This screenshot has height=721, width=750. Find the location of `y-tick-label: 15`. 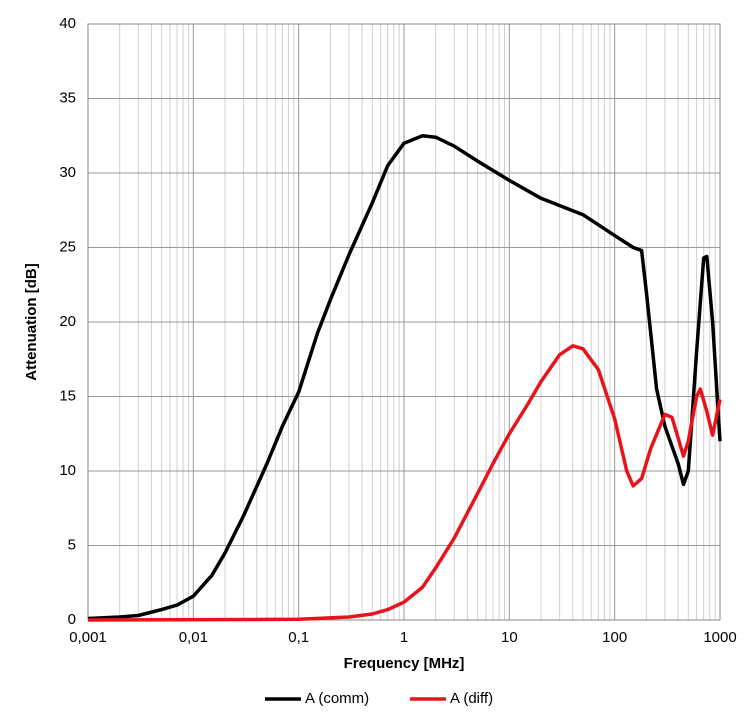

y-tick-label: 15 is located at coordinates (67, 395).